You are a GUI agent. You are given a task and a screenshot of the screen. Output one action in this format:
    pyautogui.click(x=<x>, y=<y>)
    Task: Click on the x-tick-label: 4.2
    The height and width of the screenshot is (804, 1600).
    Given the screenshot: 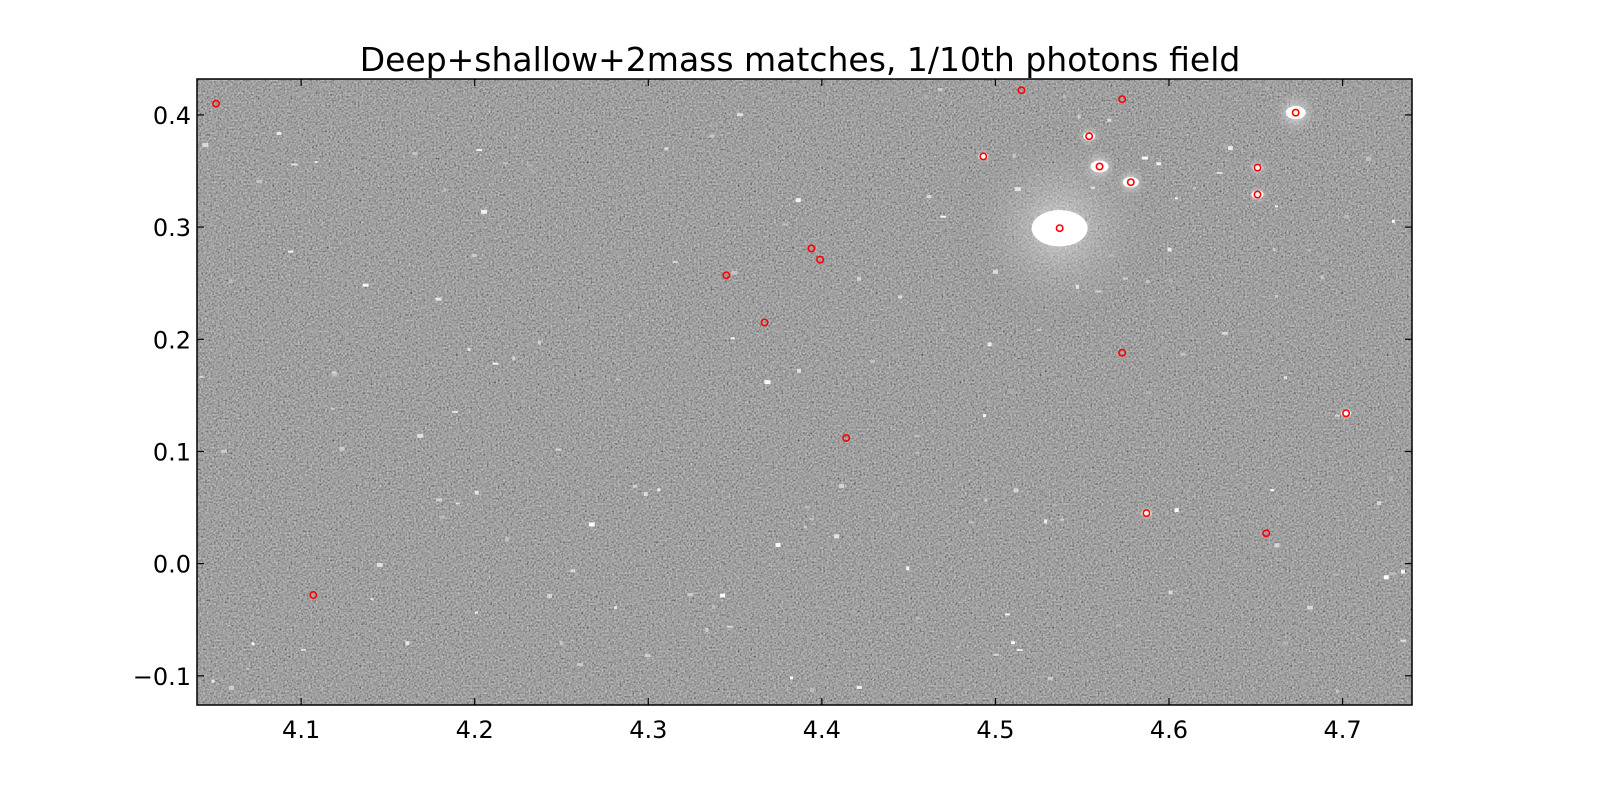 What is the action you would take?
    pyautogui.click(x=475, y=730)
    